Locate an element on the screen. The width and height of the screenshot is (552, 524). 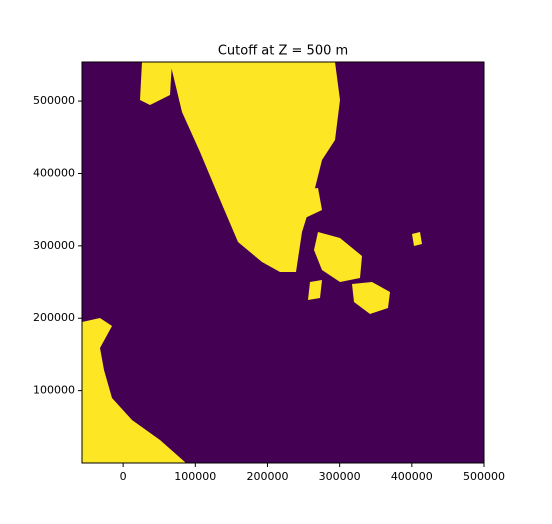
y-tick-label: 200000 is located at coordinates (54, 317).